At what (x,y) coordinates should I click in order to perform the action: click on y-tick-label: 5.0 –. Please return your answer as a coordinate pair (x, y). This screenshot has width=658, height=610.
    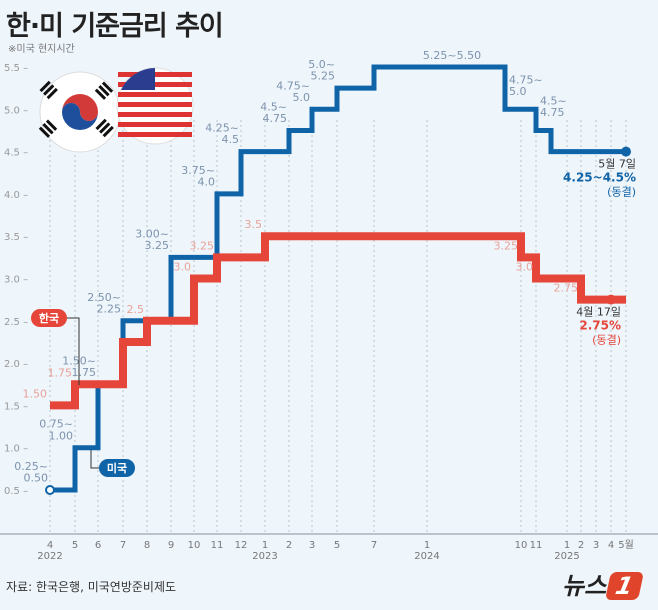
    Looking at the image, I should click on (16, 110).